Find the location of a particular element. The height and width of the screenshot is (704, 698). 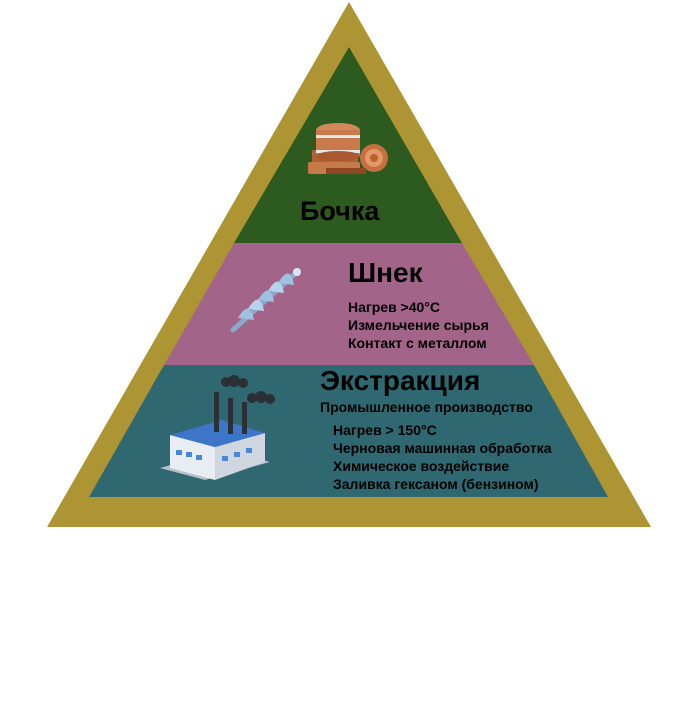

tier-bottom-item: Черновая машинная обработка is located at coordinates (442, 448).